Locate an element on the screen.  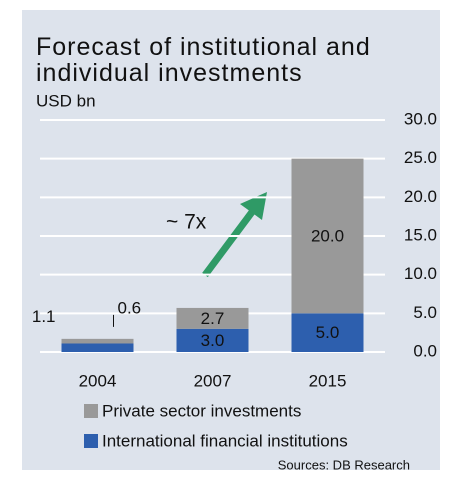
y-axis-label: USD bn is located at coordinates (66, 100).